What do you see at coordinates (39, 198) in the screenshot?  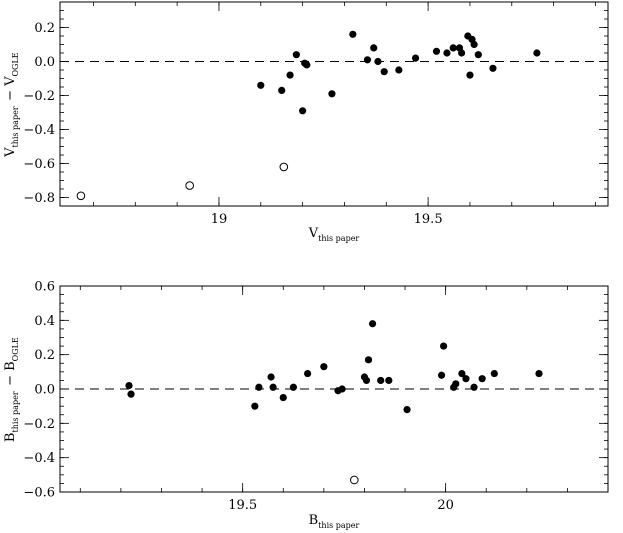 I see `y-tick-label: −0.8` at bounding box center [39, 198].